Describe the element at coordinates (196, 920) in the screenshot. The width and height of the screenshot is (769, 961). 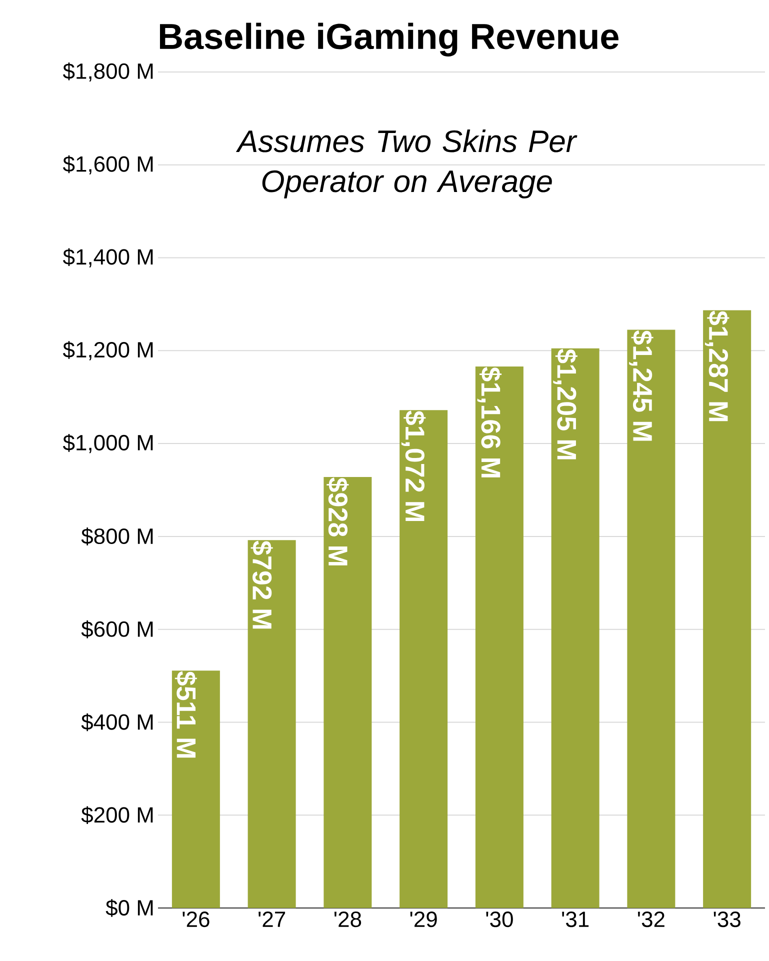
I see `x-tick-label: '26` at that location.